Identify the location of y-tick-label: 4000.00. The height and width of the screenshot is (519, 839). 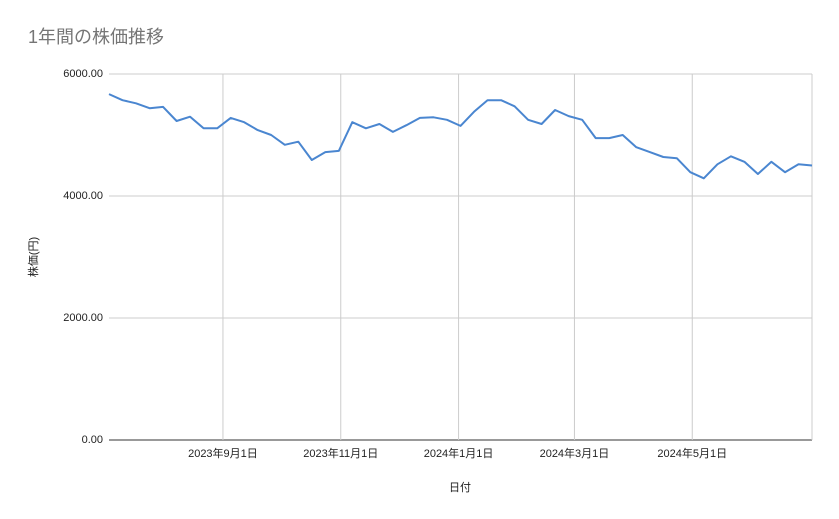
(83, 196).